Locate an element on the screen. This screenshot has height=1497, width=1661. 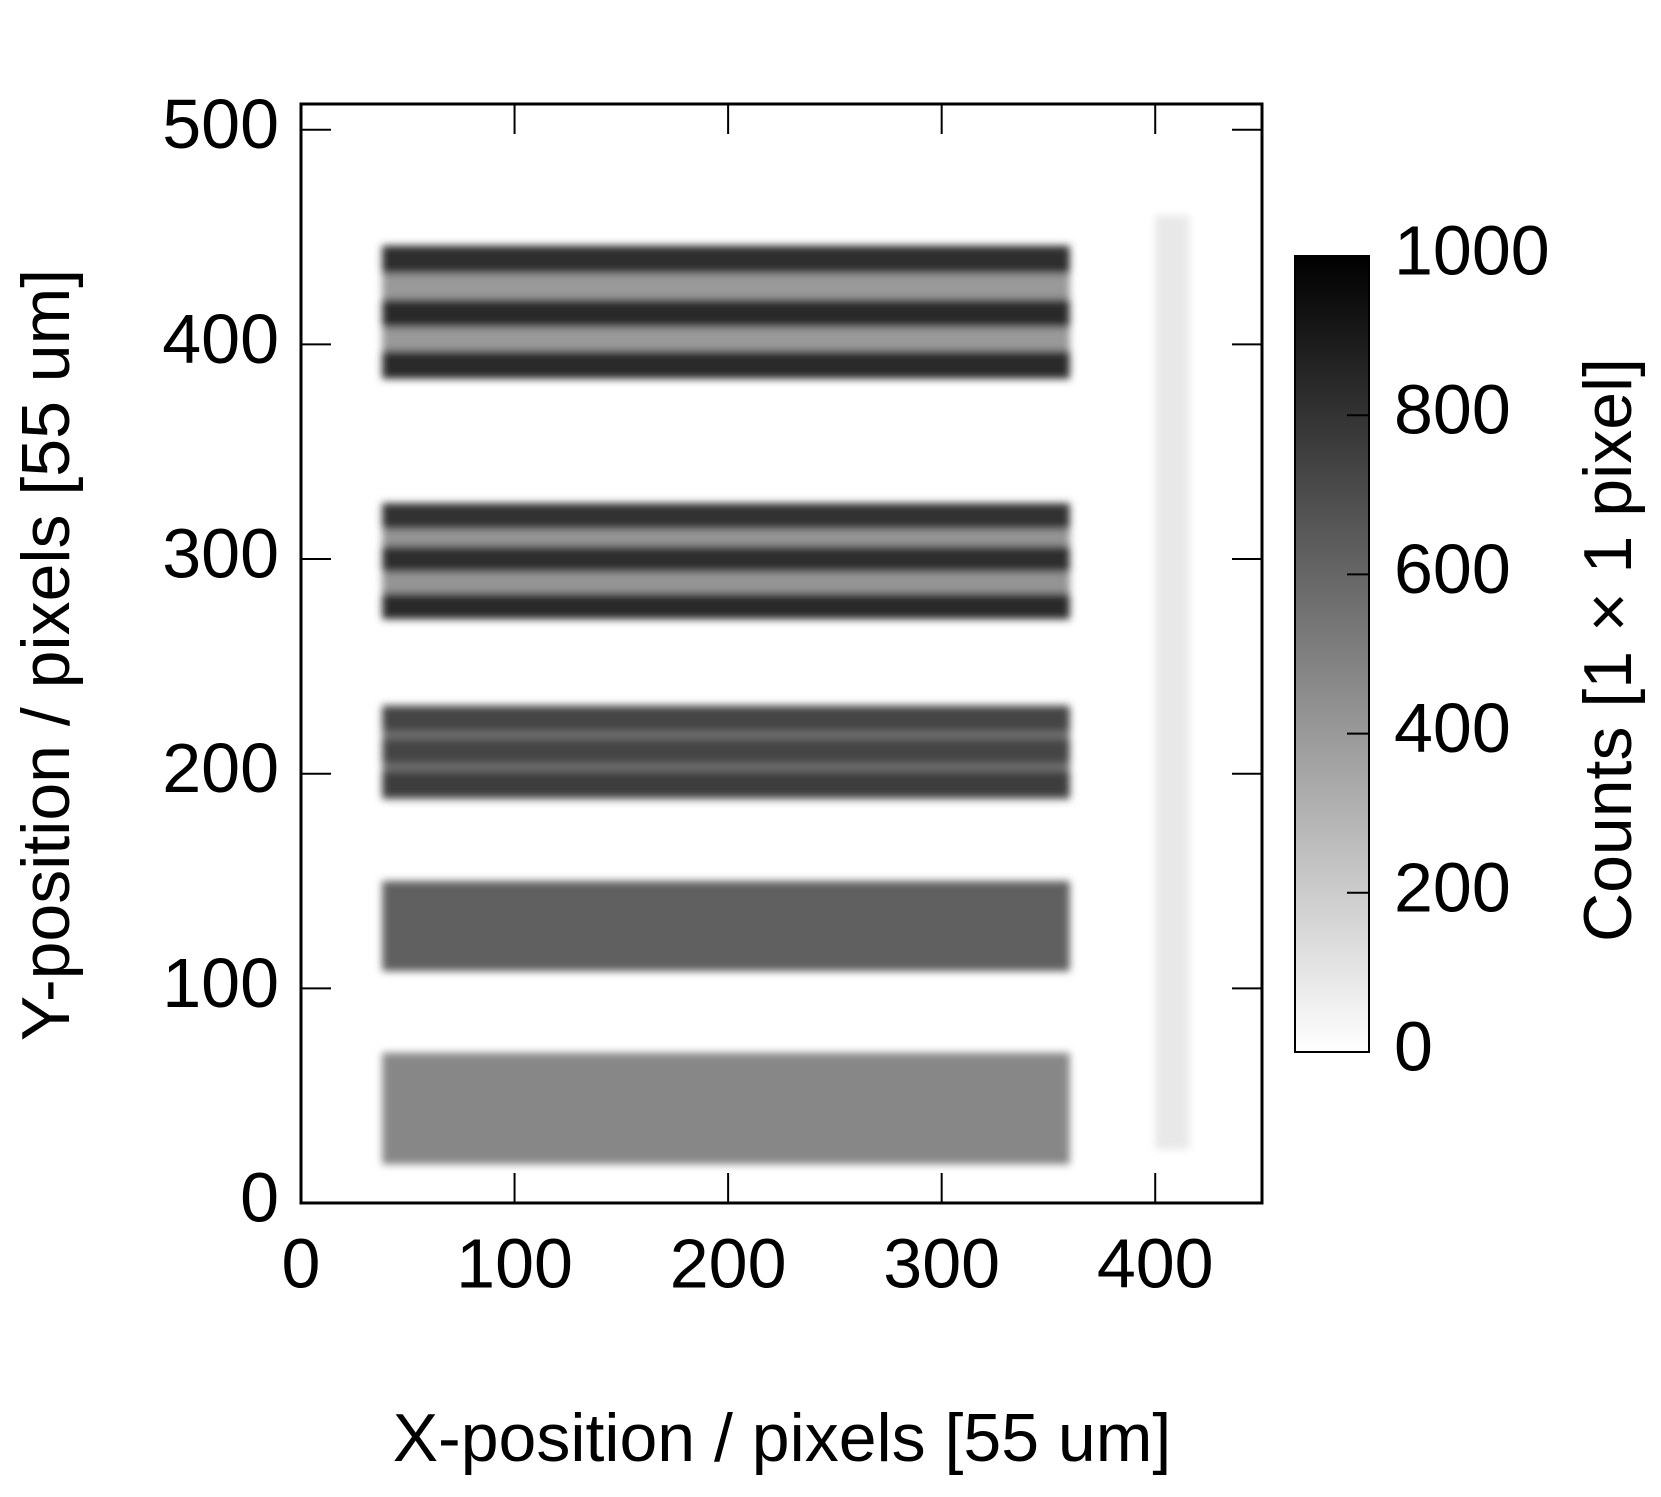
x-tick-label: 0 is located at coordinates (301, 1263).